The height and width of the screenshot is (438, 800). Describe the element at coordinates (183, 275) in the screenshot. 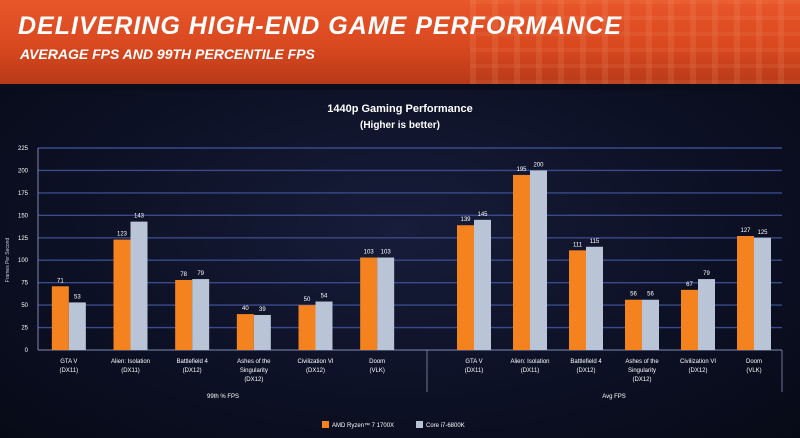

I see `data-label: 78` at that location.